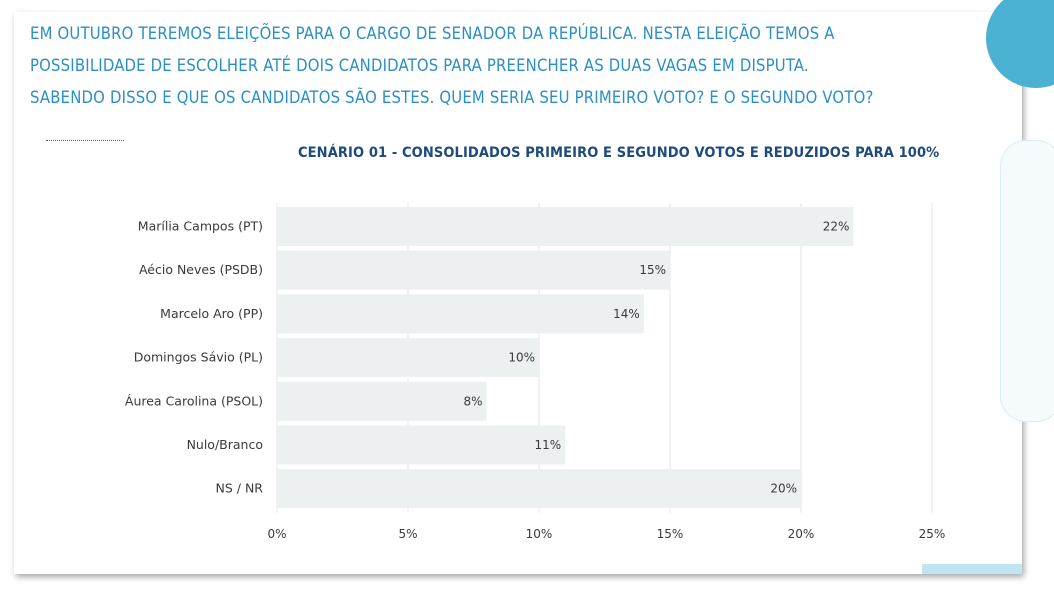 The image size is (1054, 614). Describe the element at coordinates (652, 270) in the screenshot. I see `data-label: 15%` at that location.